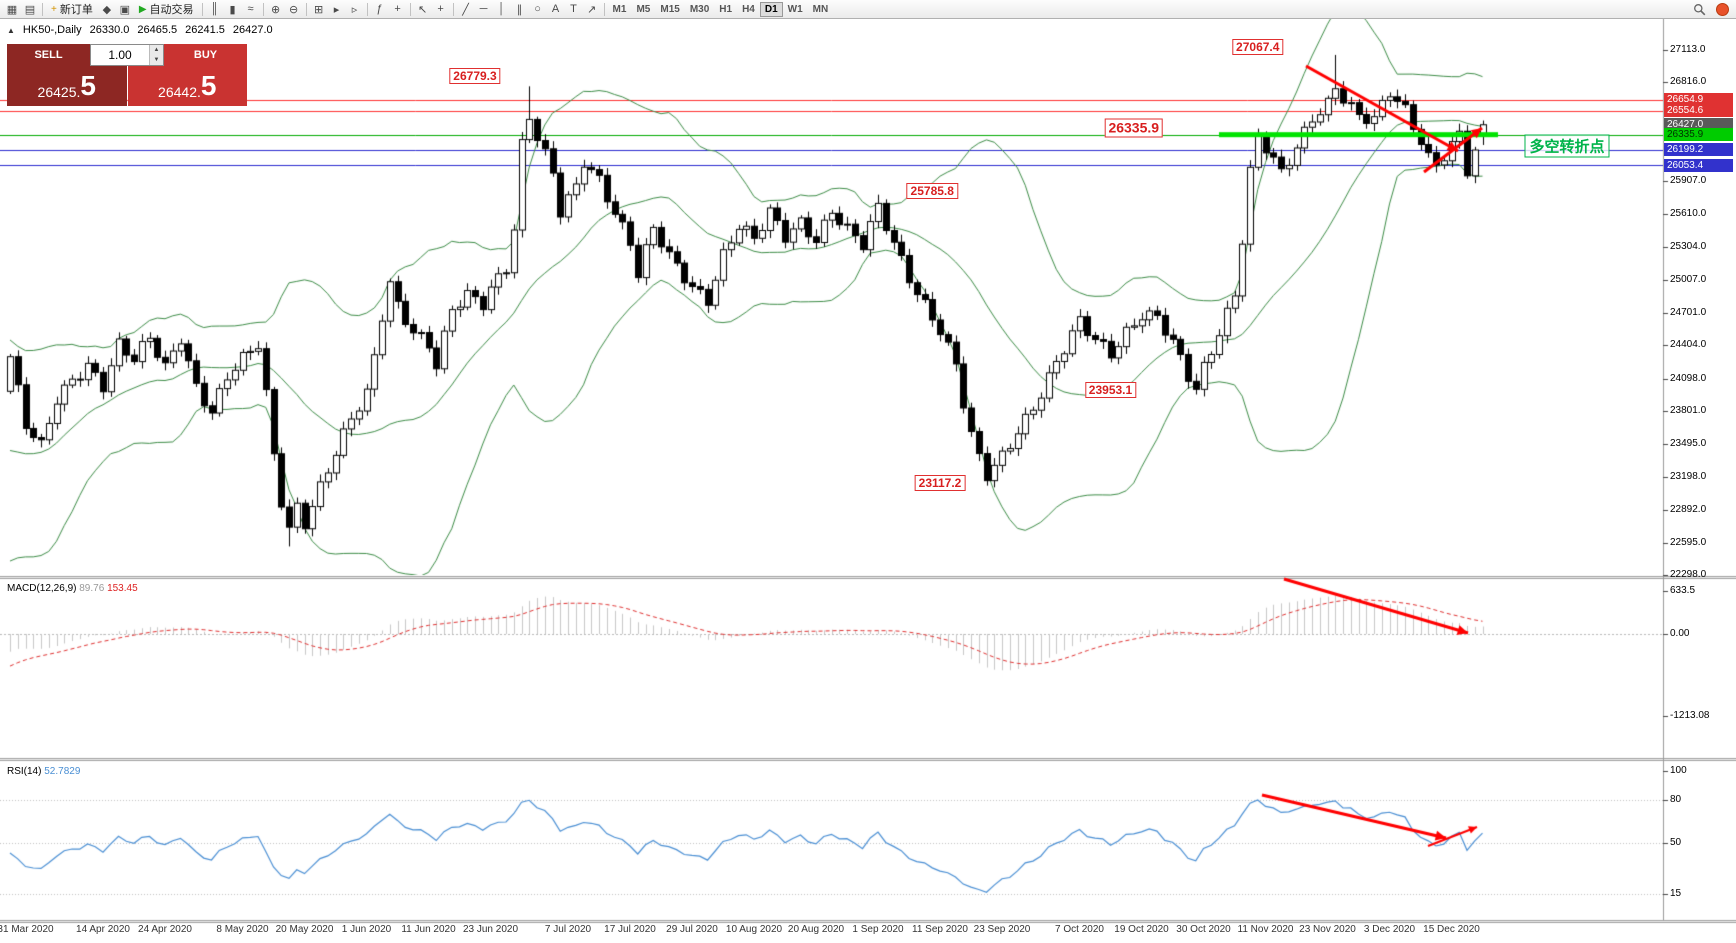 The image size is (1736, 943). Describe the element at coordinates (1688, 411) in the screenshot. I see `price-axis-label: 23801.0` at that location.